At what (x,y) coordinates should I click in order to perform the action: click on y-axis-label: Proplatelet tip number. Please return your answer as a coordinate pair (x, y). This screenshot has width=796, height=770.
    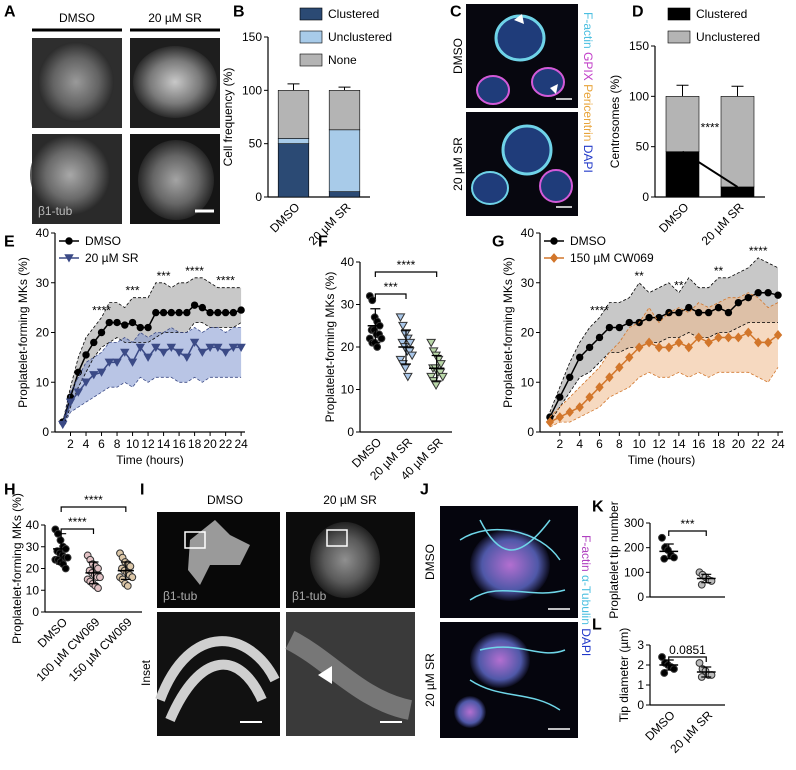
    Looking at the image, I should click on (614, 559).